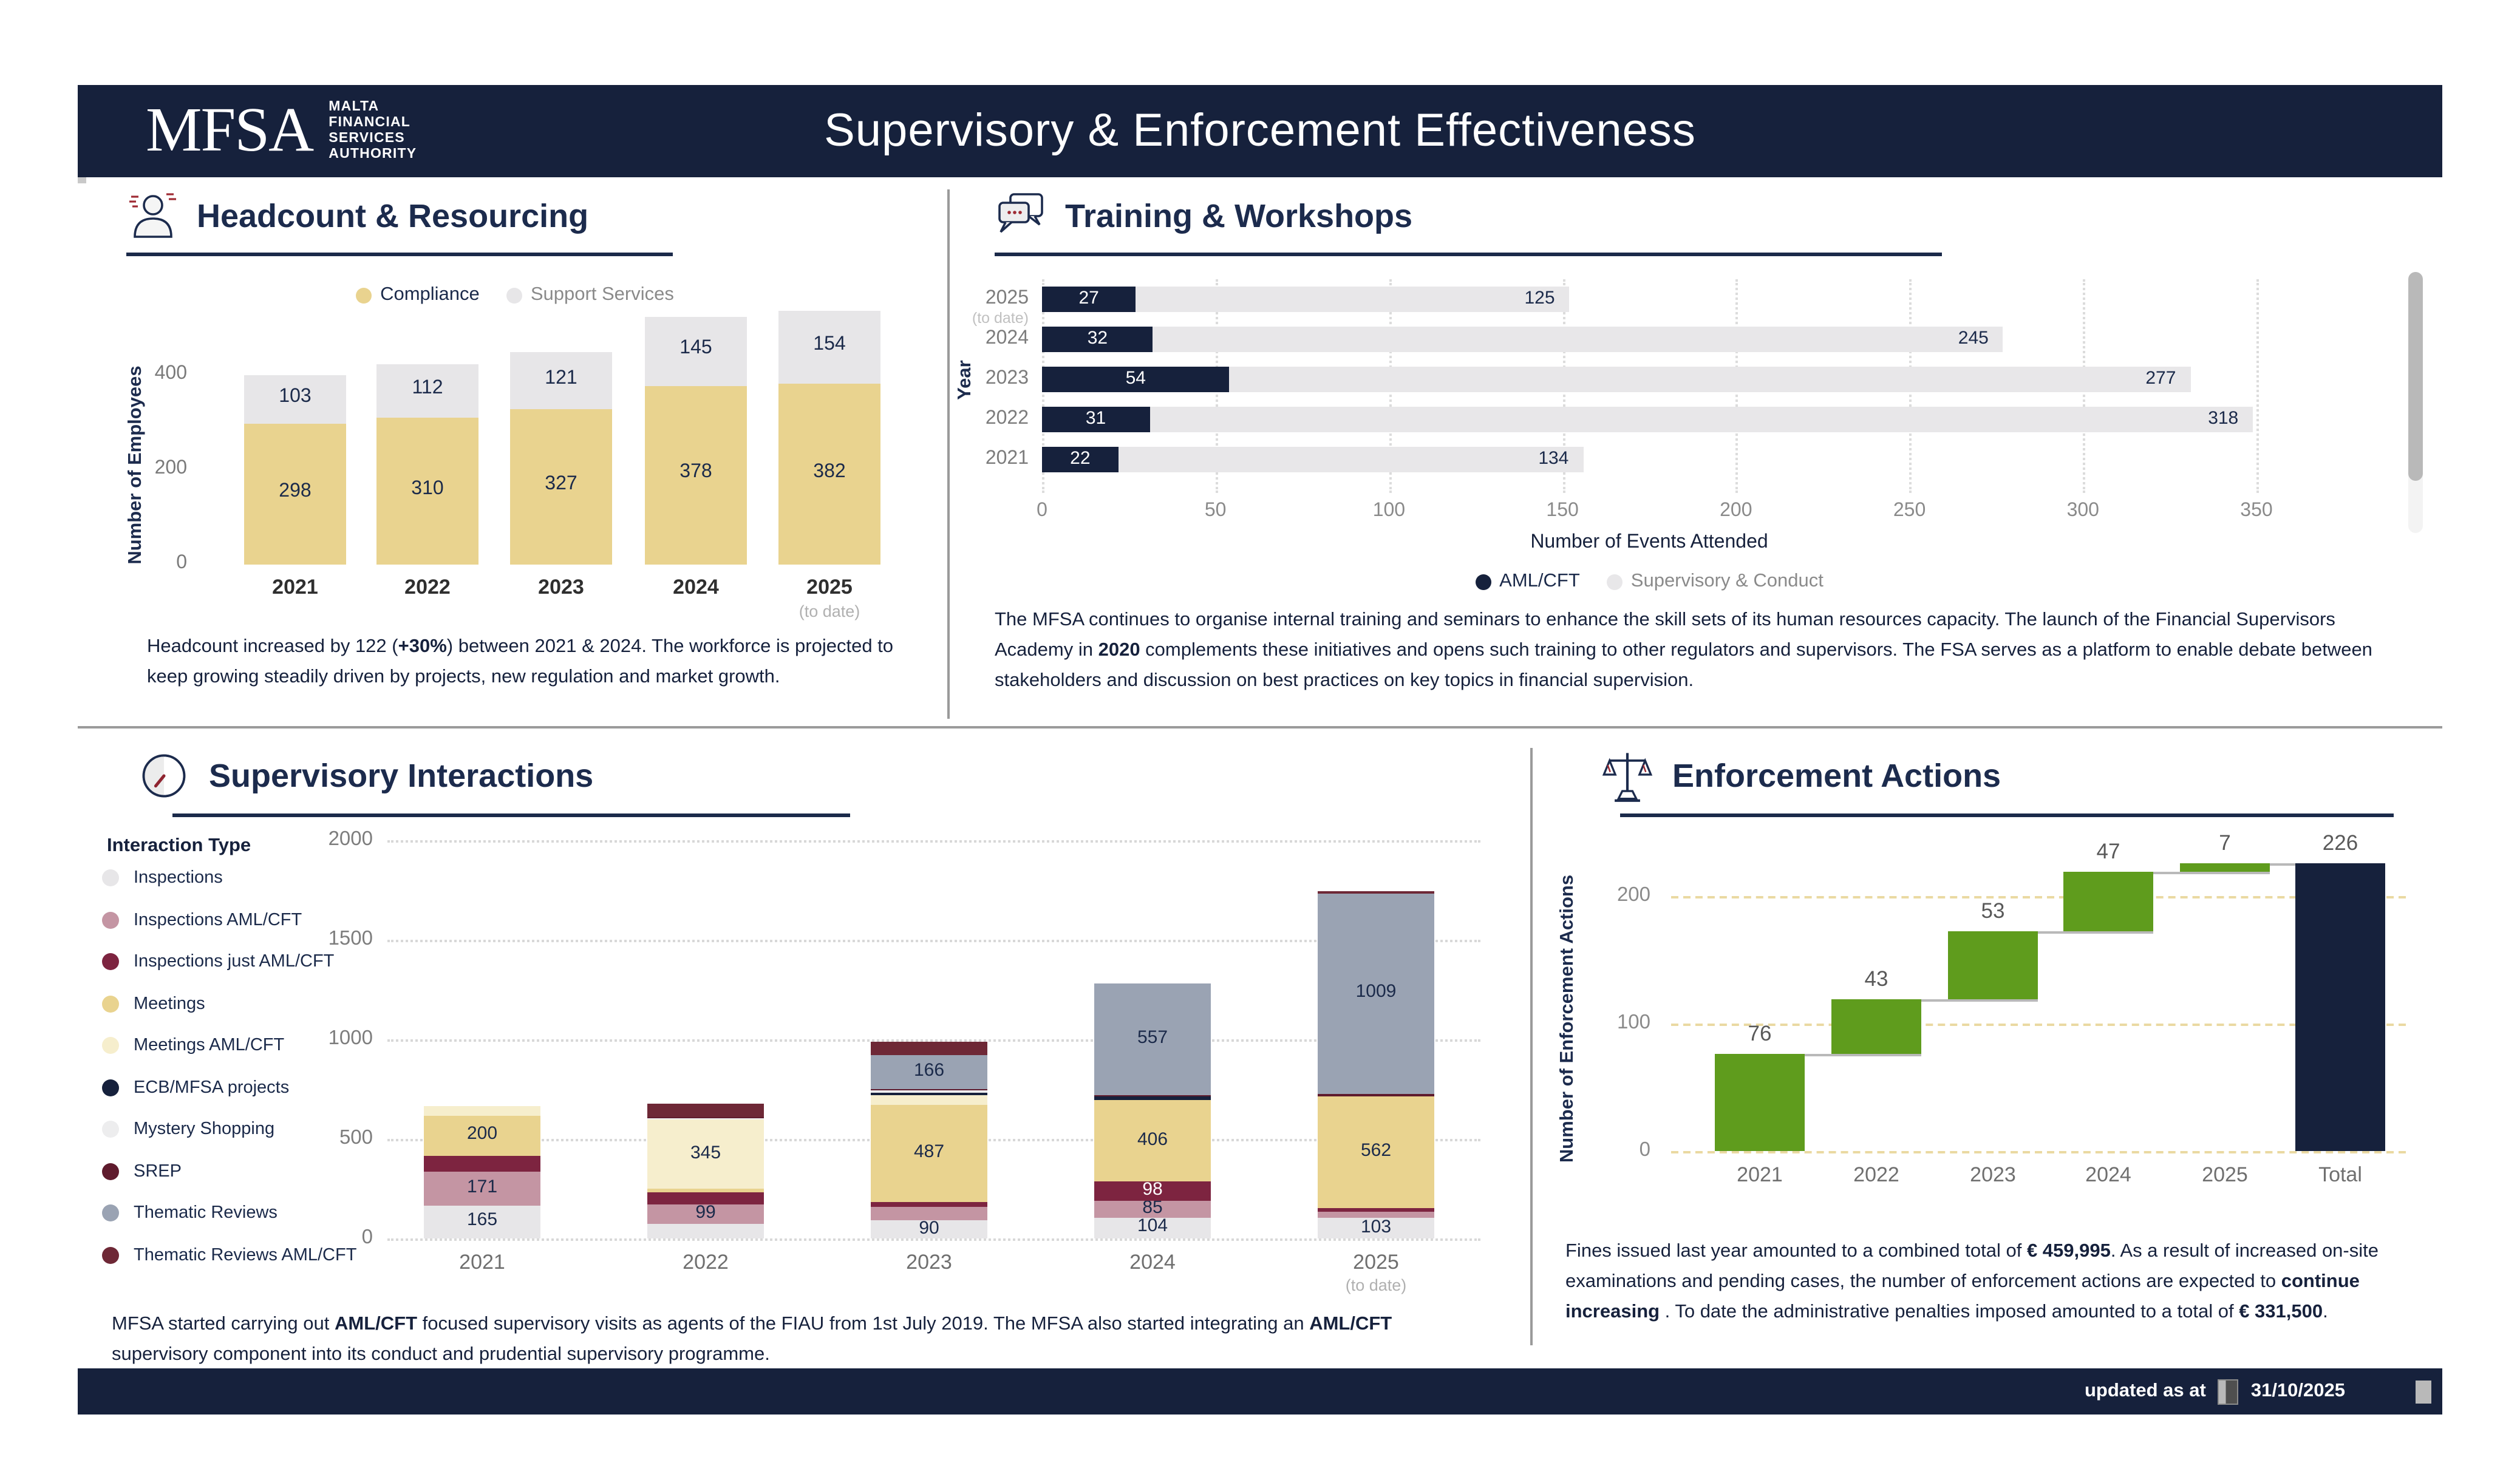 This screenshot has height=1457, width=2520. Describe the element at coordinates (590, 295) in the screenshot. I see `legend-item-support-services: Support Services` at that location.